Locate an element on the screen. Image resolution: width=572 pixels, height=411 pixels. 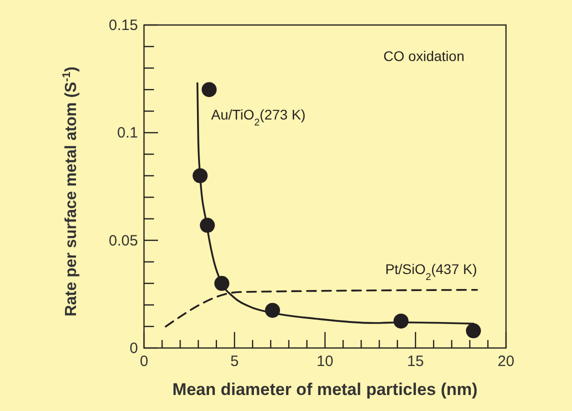
x-tick-label: 5 is located at coordinates (234, 361).